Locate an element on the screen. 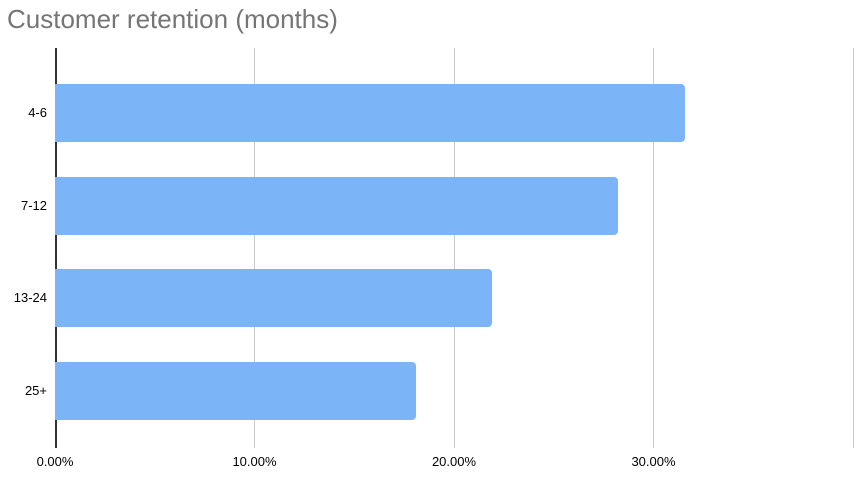 The height and width of the screenshot is (491, 860). bar-25+ is located at coordinates (236, 391).